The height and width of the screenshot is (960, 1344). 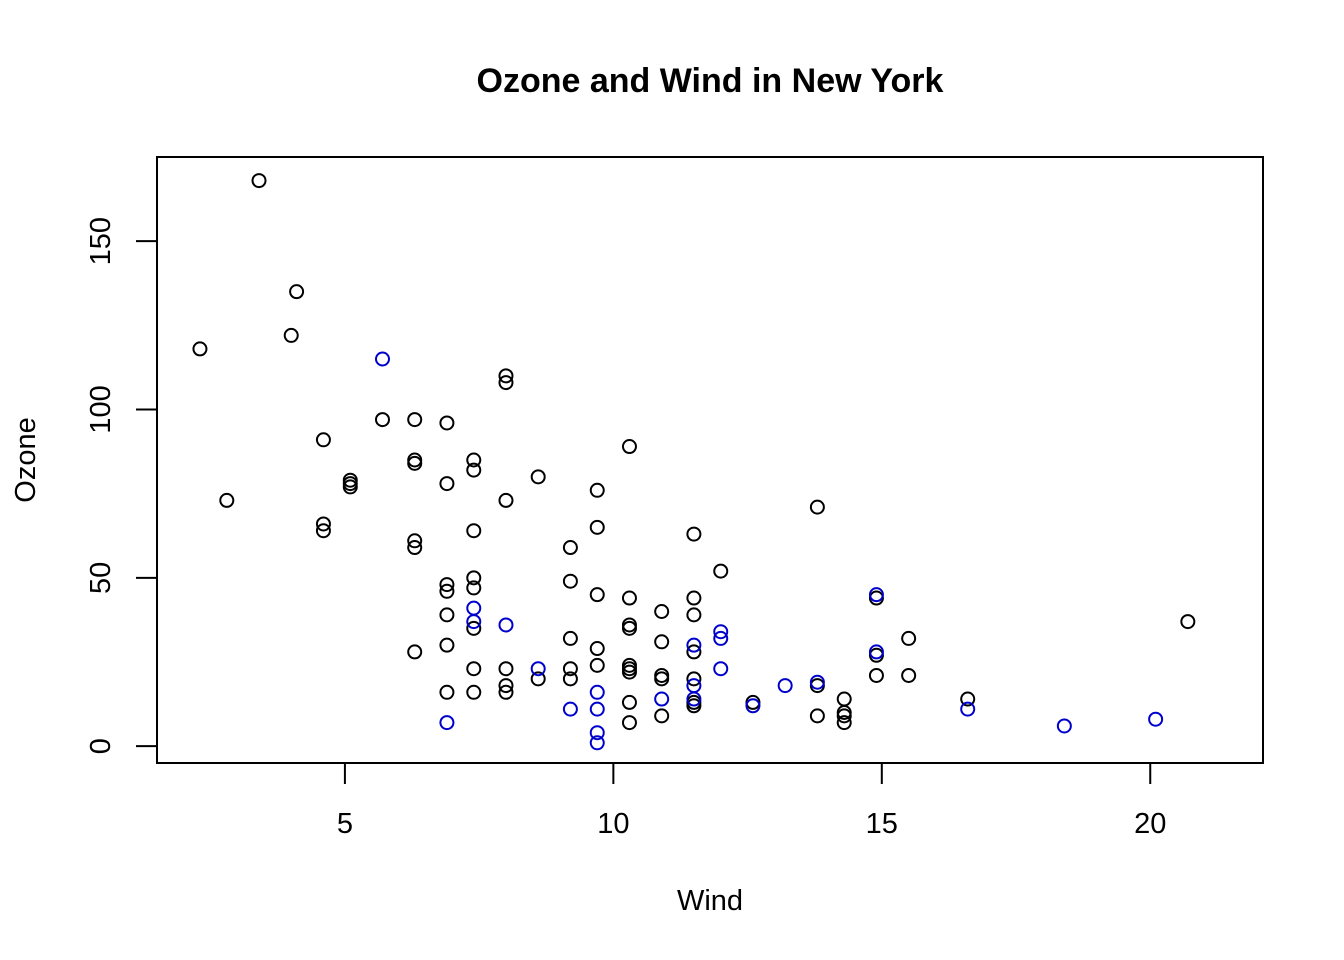 I want to click on x-tick-label: 15, so click(x=882, y=824).